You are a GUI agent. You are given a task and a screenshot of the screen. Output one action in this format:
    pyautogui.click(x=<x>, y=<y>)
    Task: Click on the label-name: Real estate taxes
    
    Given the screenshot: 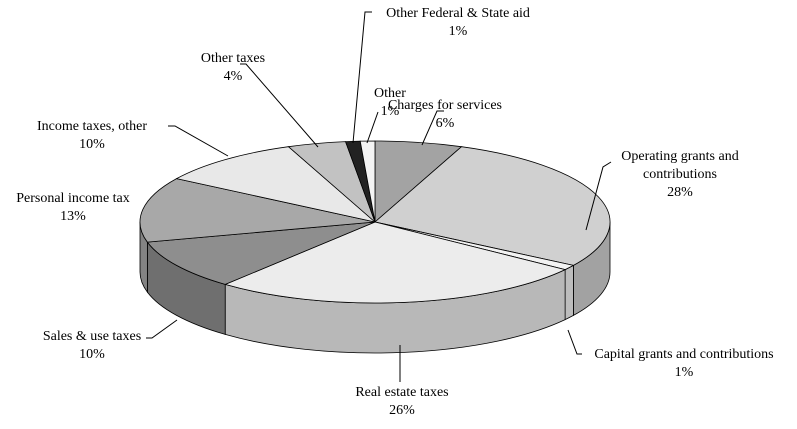 What is the action you would take?
    pyautogui.click(x=402, y=392)
    